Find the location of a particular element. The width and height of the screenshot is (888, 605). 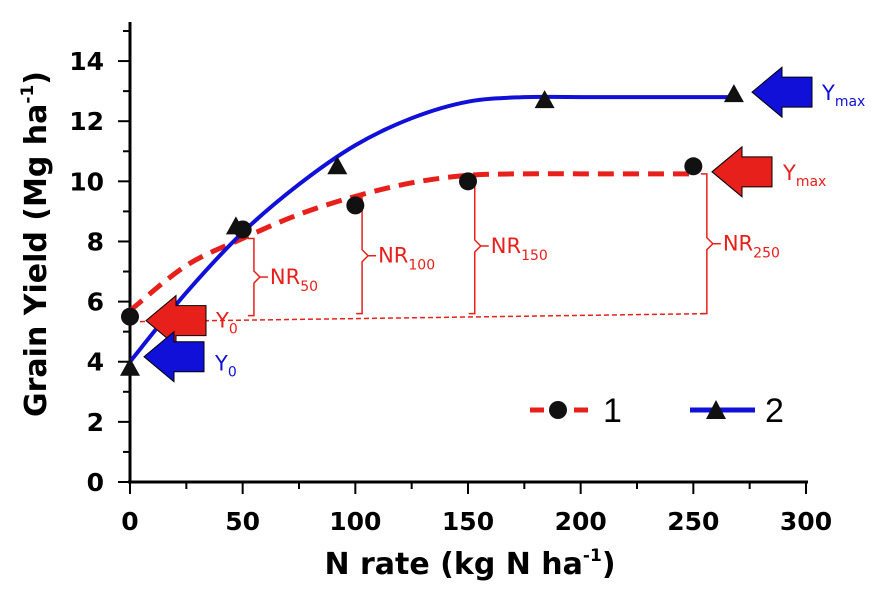

nr-label: NR100 is located at coordinates (406, 259).